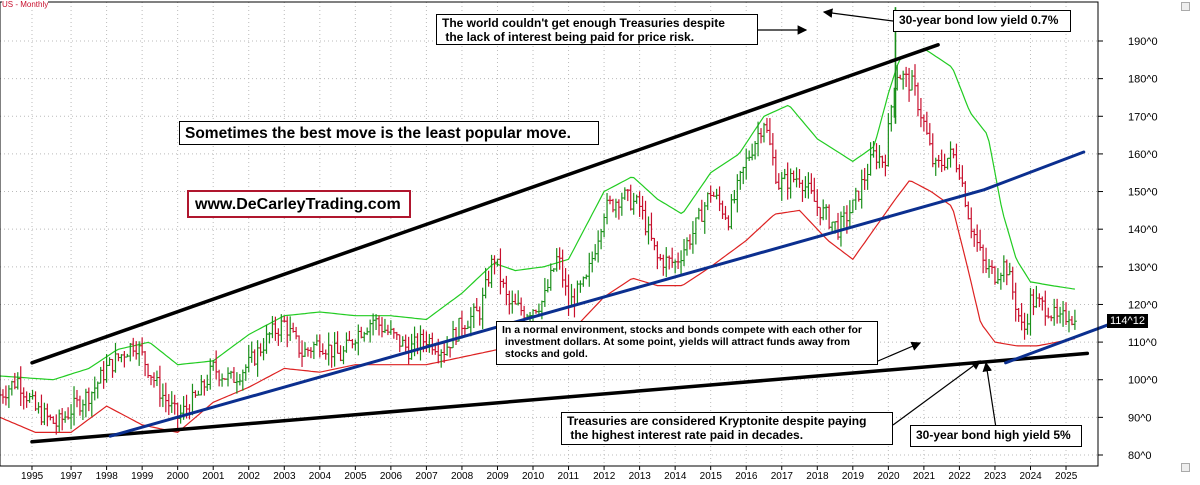 Image resolution: width=1200 pixels, height=485 pixels. I want to click on y-tick-label: 150^0, so click(1143, 193).